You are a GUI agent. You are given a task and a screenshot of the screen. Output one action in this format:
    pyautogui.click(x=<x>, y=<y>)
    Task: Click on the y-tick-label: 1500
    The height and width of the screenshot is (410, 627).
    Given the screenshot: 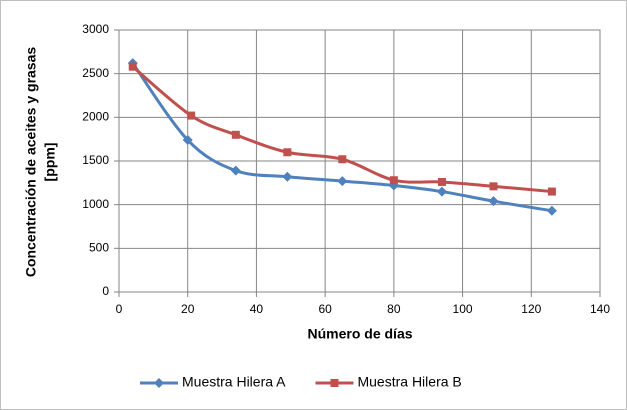 What is the action you would take?
    pyautogui.click(x=95, y=160)
    